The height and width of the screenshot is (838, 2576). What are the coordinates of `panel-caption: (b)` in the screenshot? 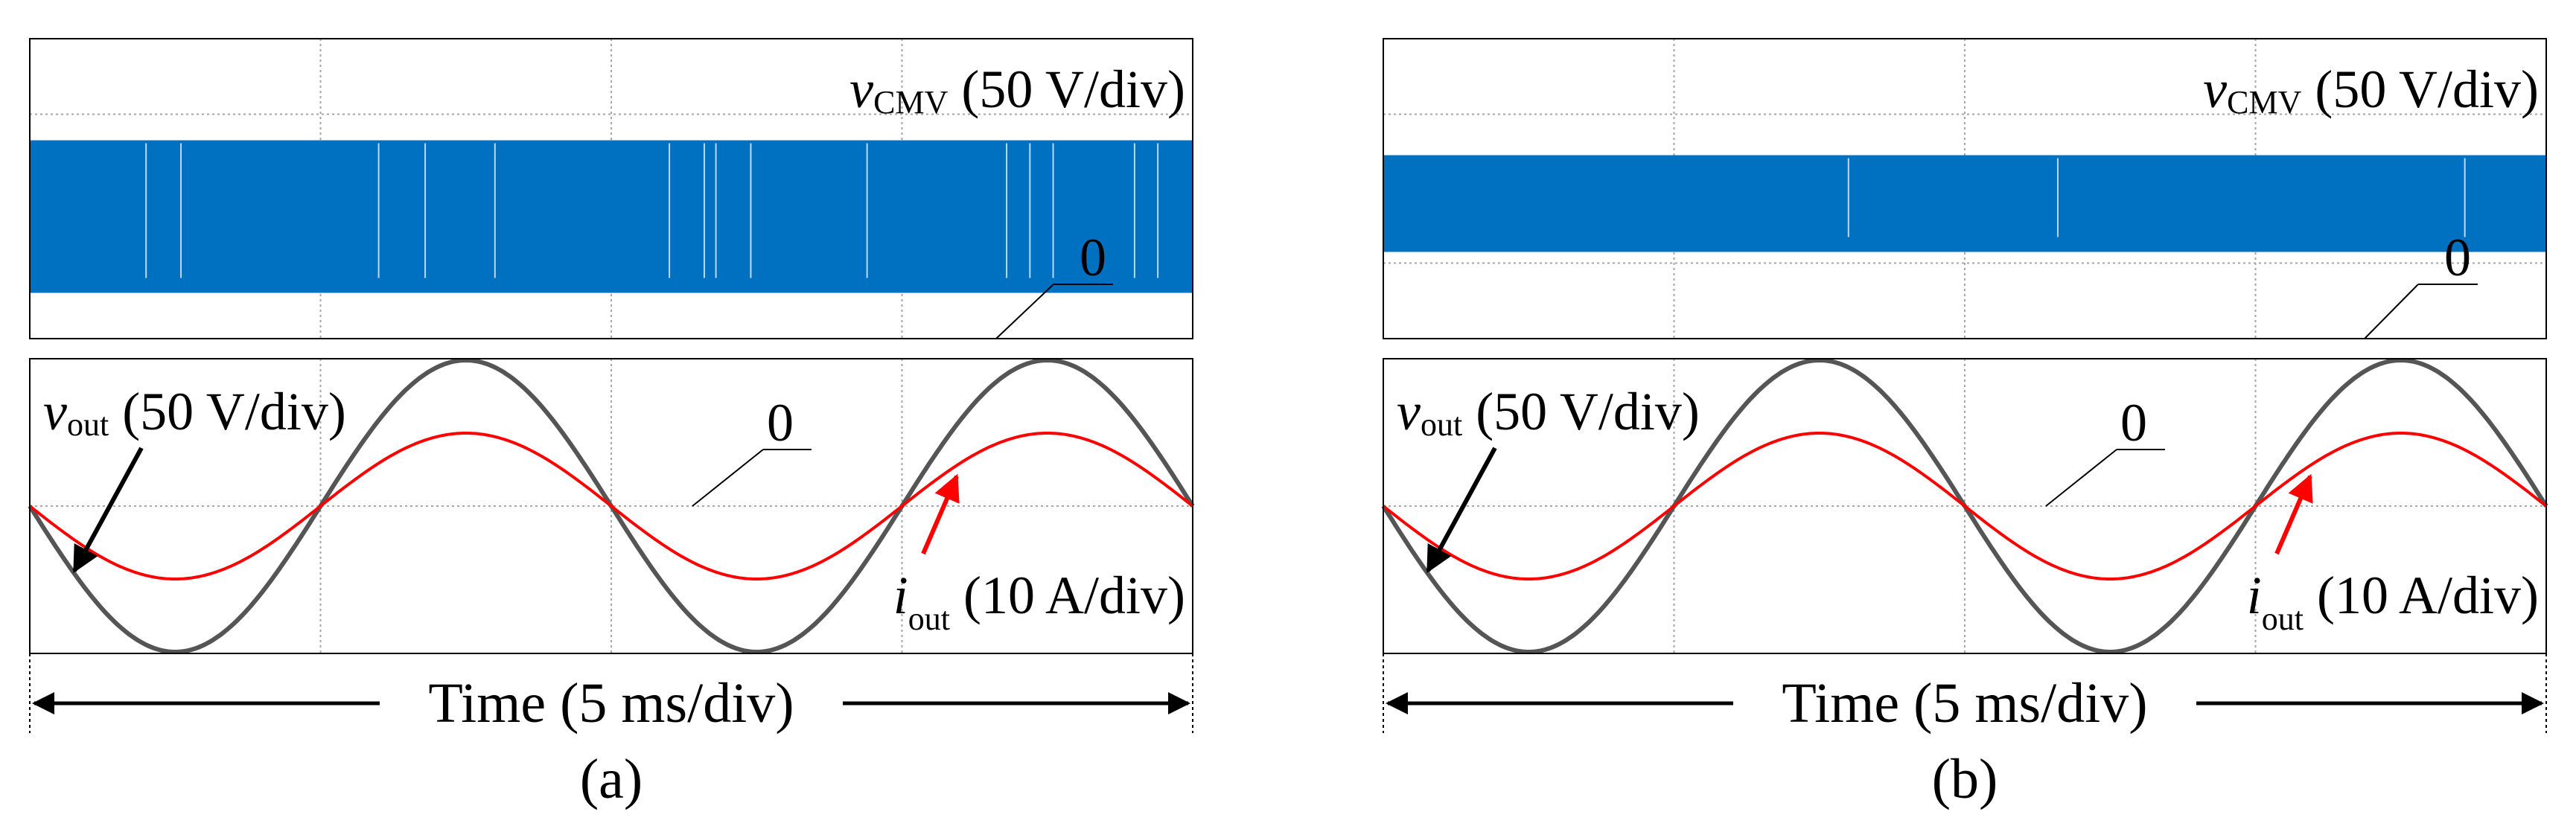 It's located at (1965, 779).